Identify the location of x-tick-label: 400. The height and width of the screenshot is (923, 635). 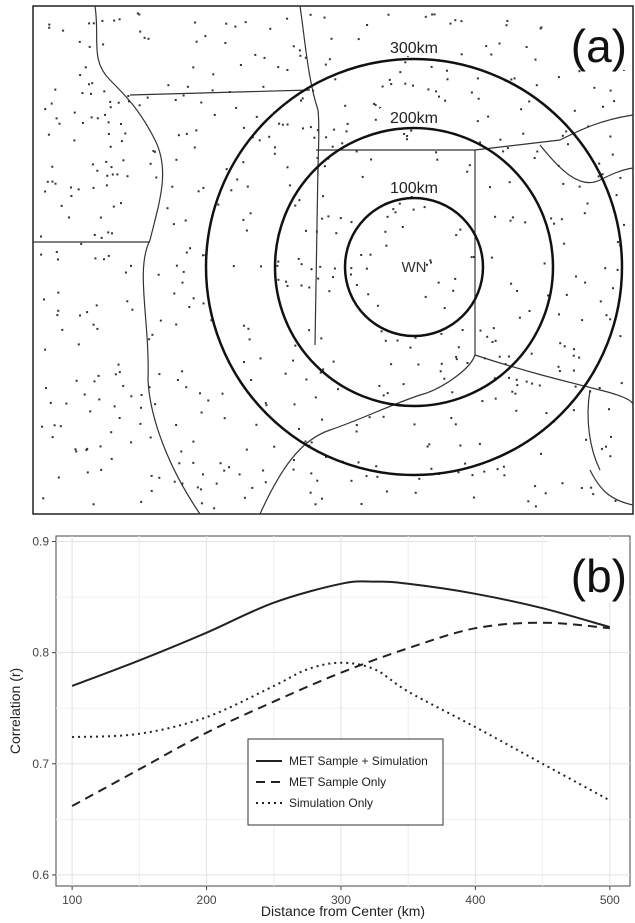
(475, 900).